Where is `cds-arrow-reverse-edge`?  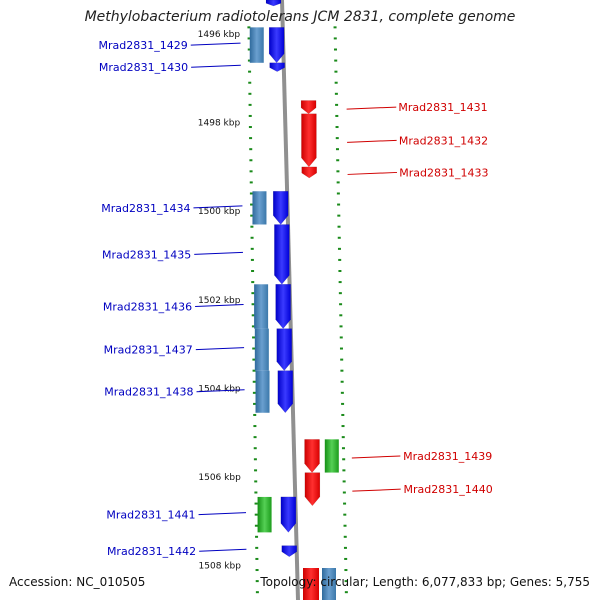 cds-arrow-reverse-edge is located at coordinates (311, 584).